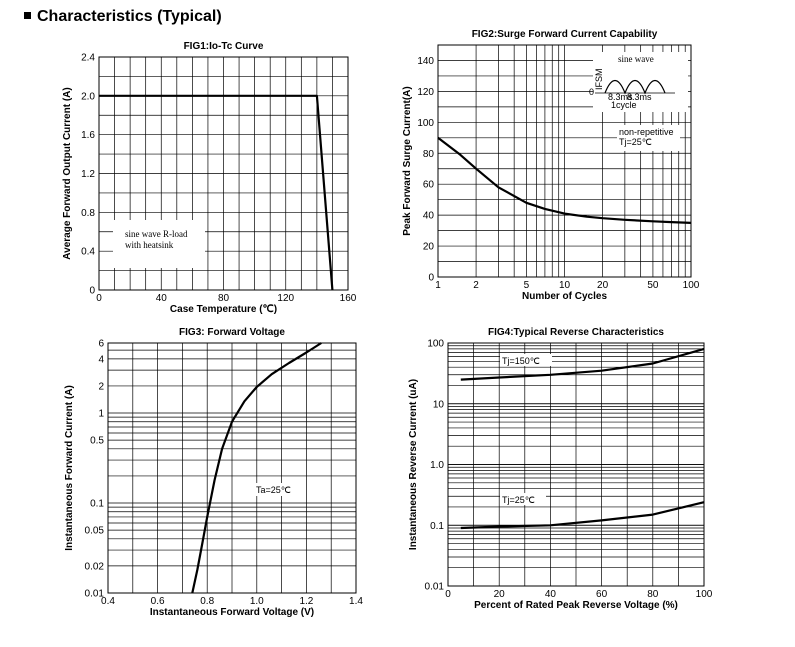 Image resolution: width=795 pixels, height=647 pixels. What do you see at coordinates (101, 386) in the screenshot?
I see `y-tick-label: 2` at bounding box center [101, 386].